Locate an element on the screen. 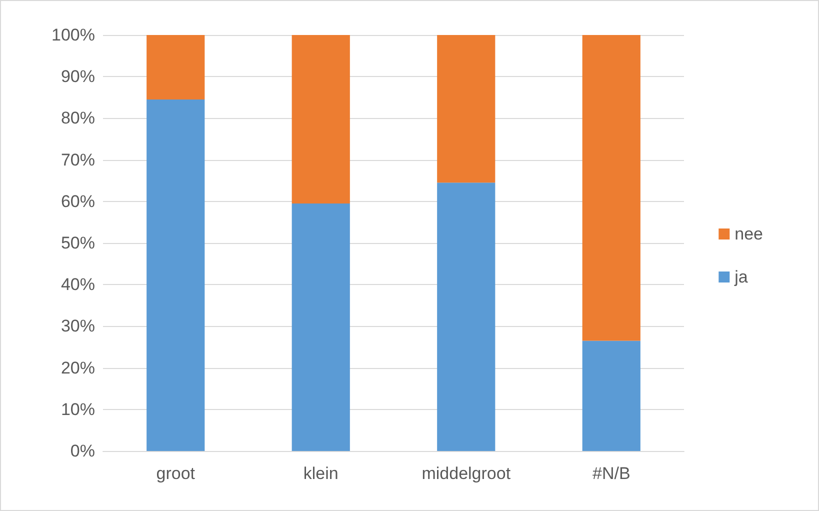  y-tick-label: 40% is located at coordinates (77, 284).